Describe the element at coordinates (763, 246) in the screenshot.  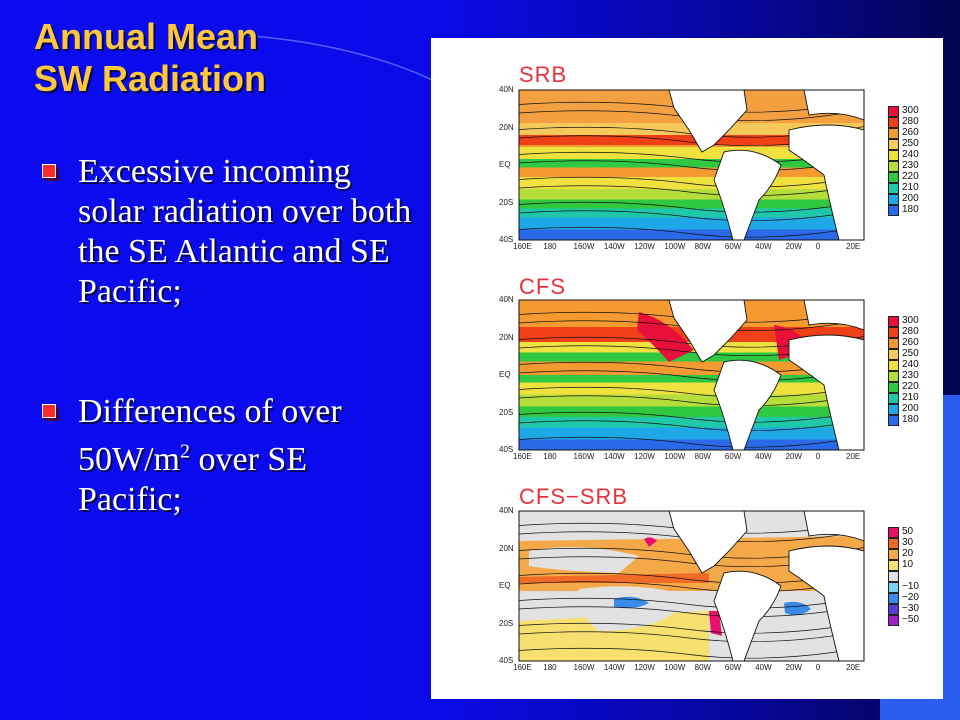
I see `longitude-label: 40W` at that location.